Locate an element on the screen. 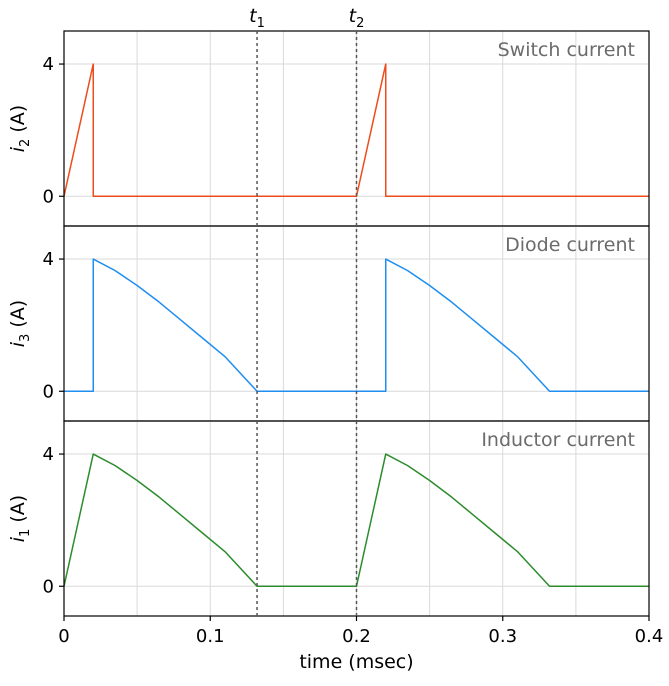 The height and width of the screenshot is (686, 669). panel-title: Diode current is located at coordinates (570, 245).